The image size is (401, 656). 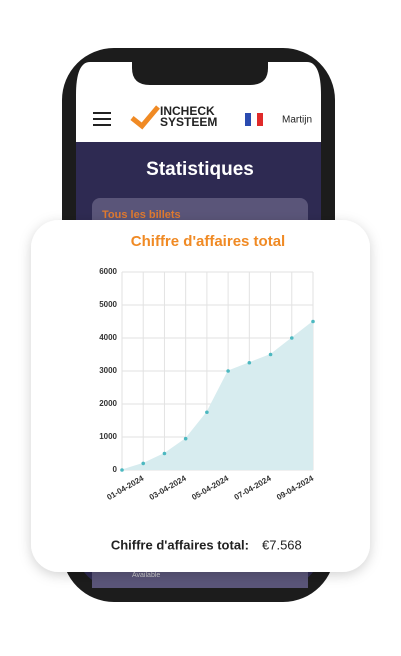 I want to click on area, so click(x=217, y=395).